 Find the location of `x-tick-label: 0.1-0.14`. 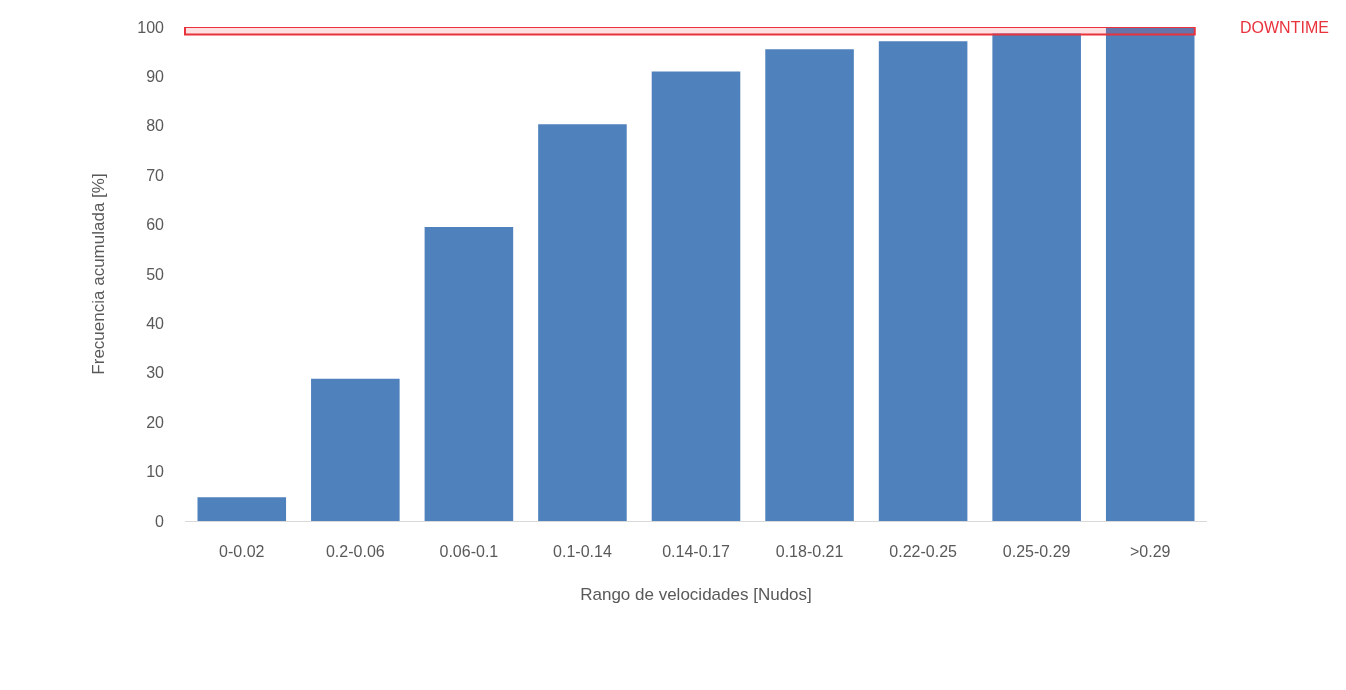

x-tick-label: 0.1-0.14 is located at coordinates (582, 552).